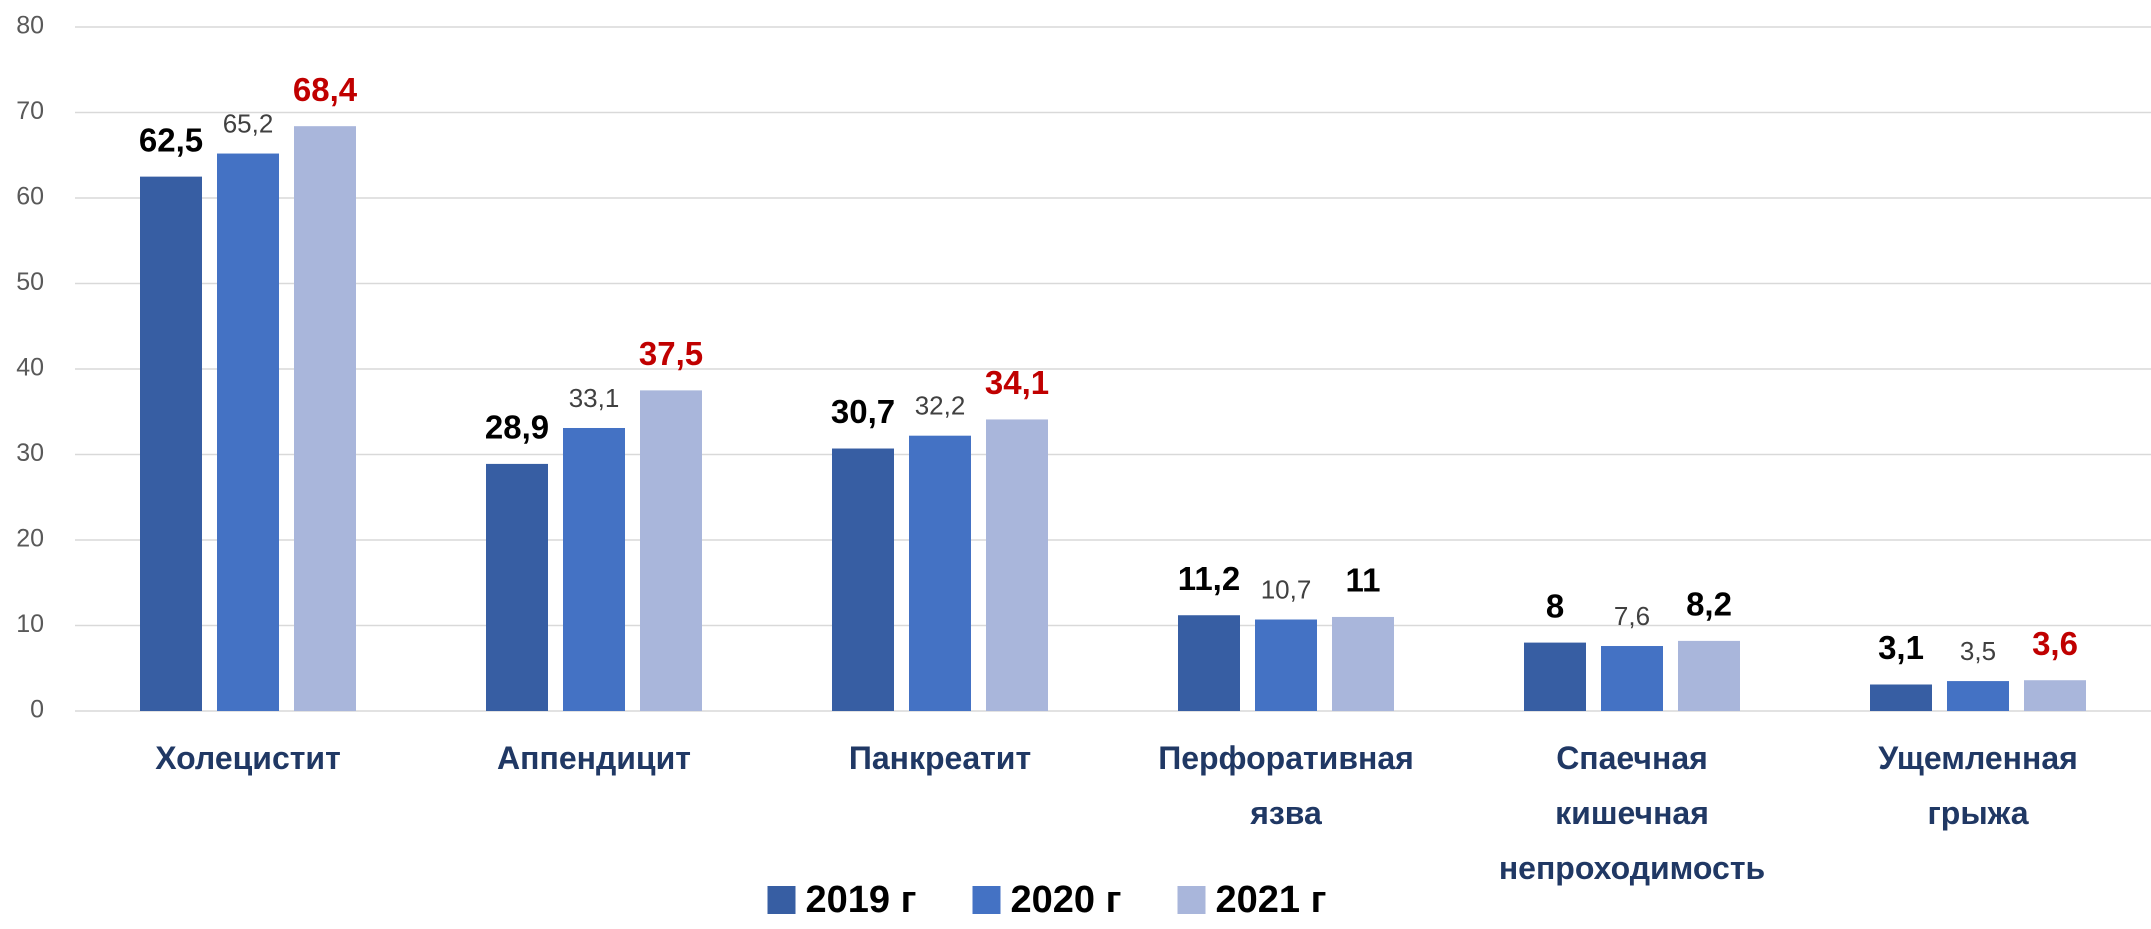  I want to click on data-label: 33,1, so click(594, 398).